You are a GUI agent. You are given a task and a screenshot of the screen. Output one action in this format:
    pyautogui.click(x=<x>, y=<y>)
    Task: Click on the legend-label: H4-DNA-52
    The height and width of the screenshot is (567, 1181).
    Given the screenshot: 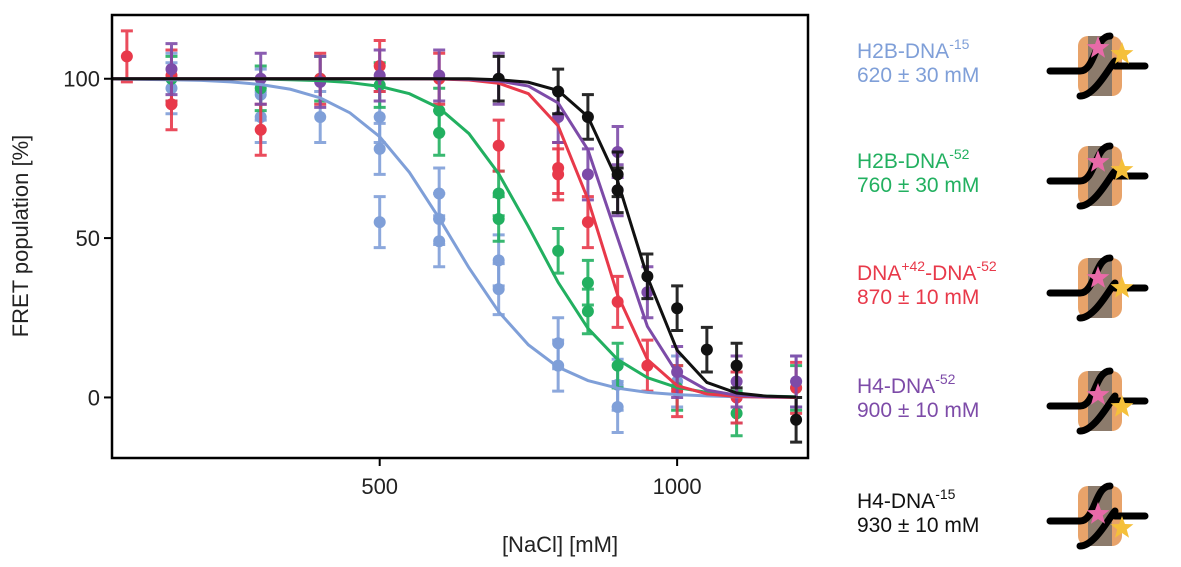 What is the action you would take?
    pyautogui.click(x=906, y=384)
    